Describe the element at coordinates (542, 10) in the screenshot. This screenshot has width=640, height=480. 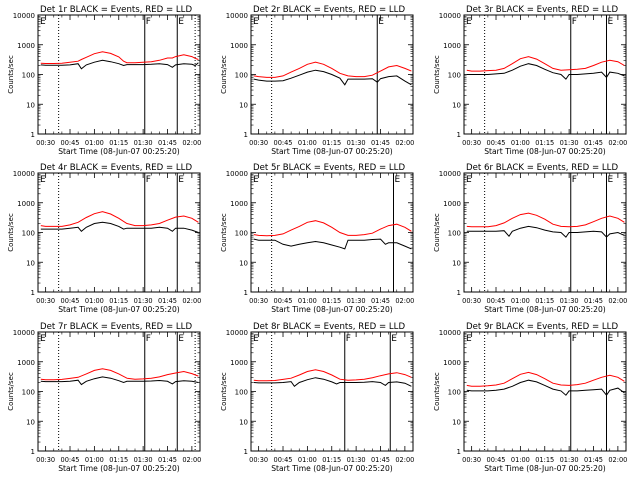
I see `panel-title: Det 3r BLACK = Events, RED = LLD` at that location.